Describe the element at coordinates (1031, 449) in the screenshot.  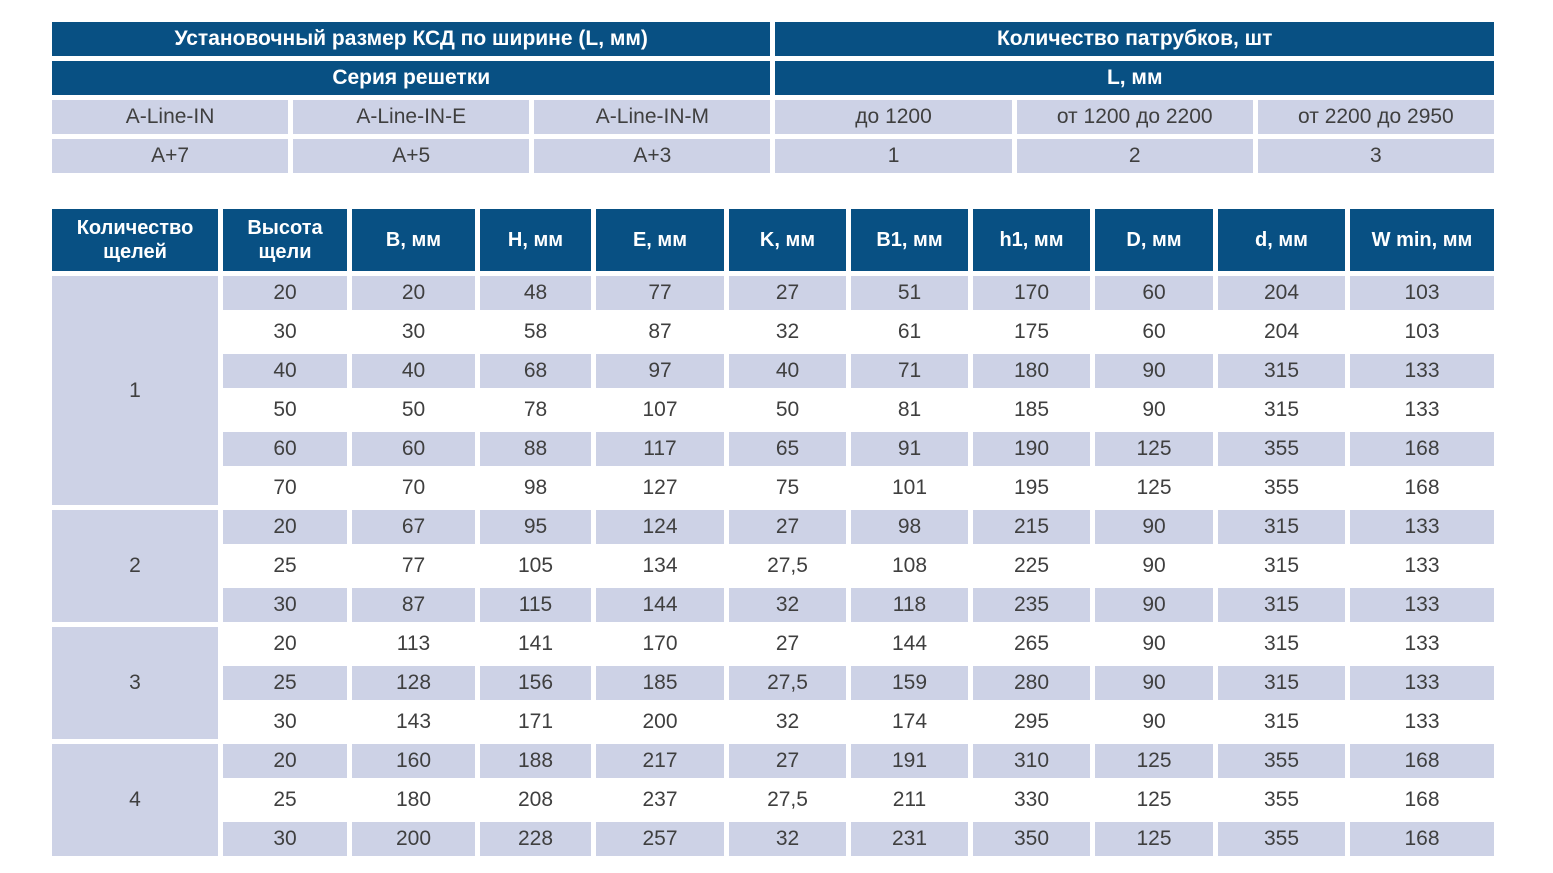
I see `table-cell: 190` at that location.